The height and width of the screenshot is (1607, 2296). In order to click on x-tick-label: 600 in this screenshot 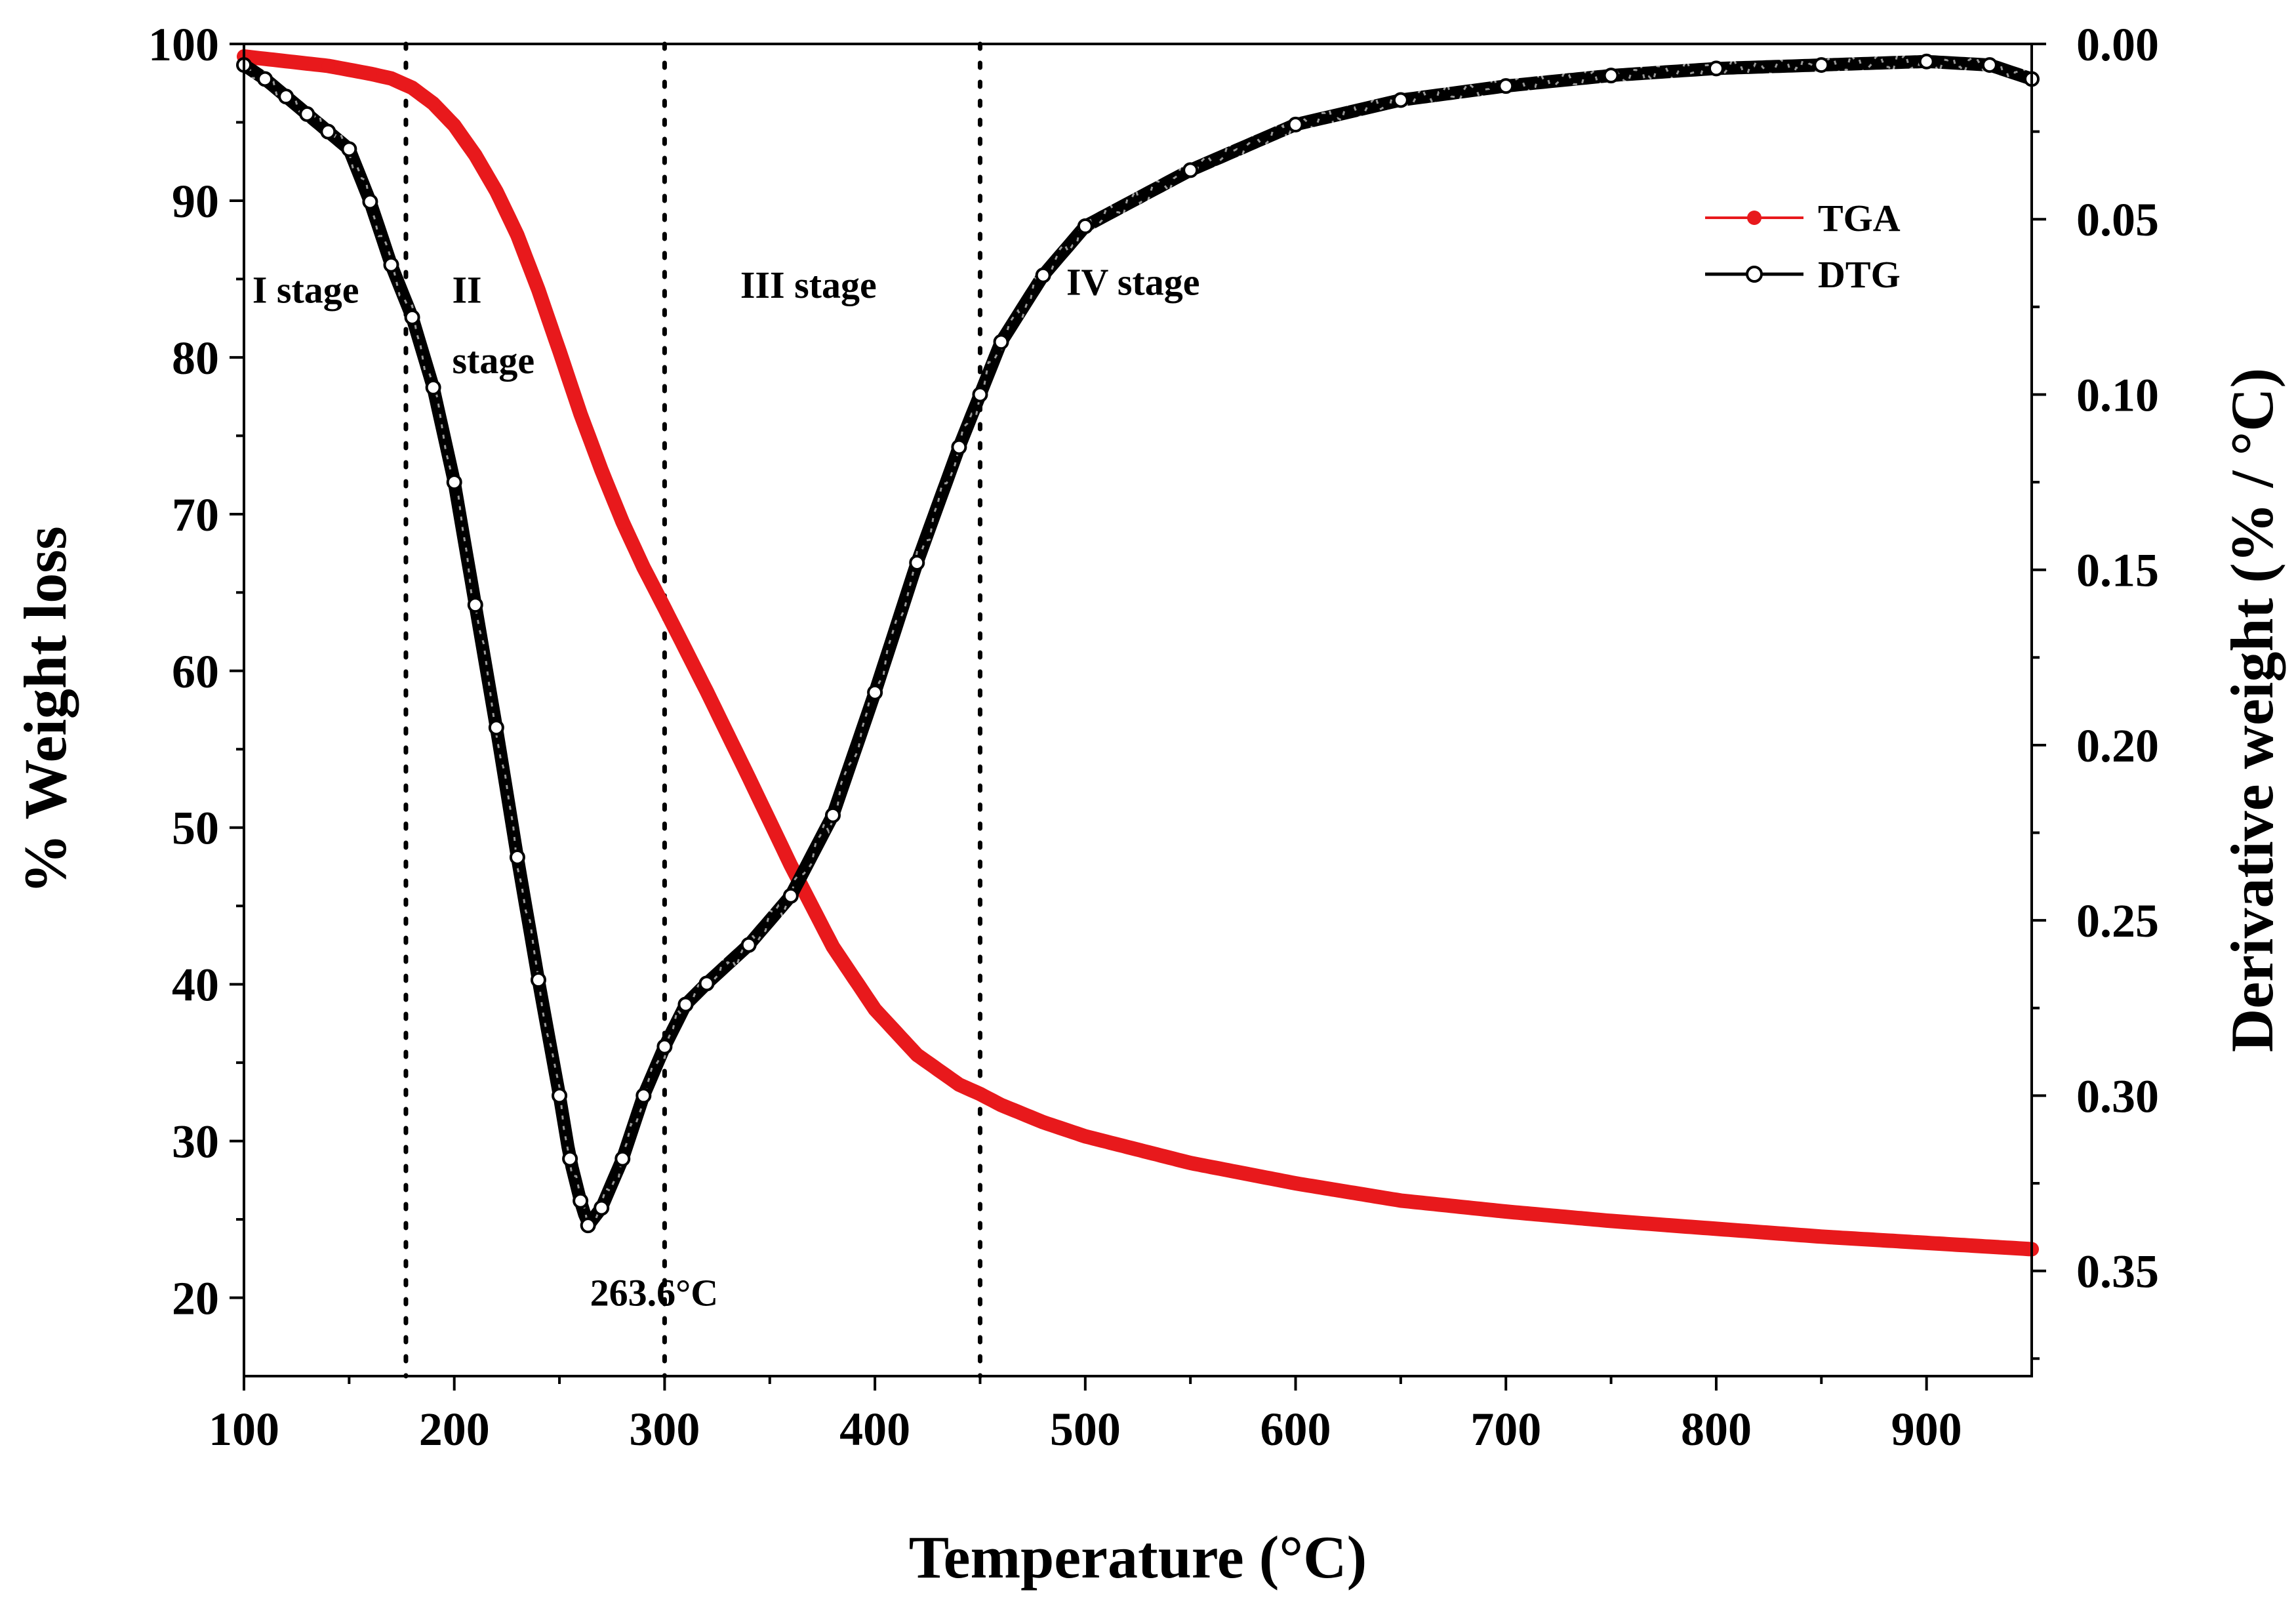, I will do `click(1296, 1429)`.